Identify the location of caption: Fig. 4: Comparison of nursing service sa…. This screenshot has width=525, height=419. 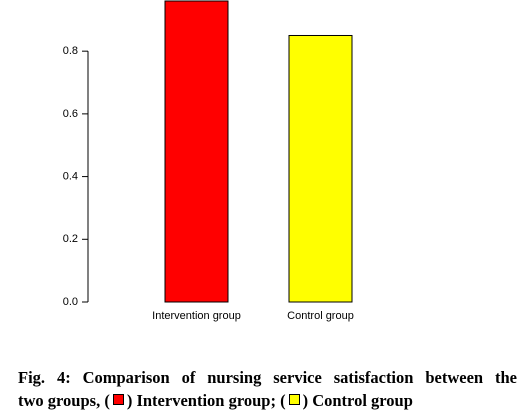
(267, 389).